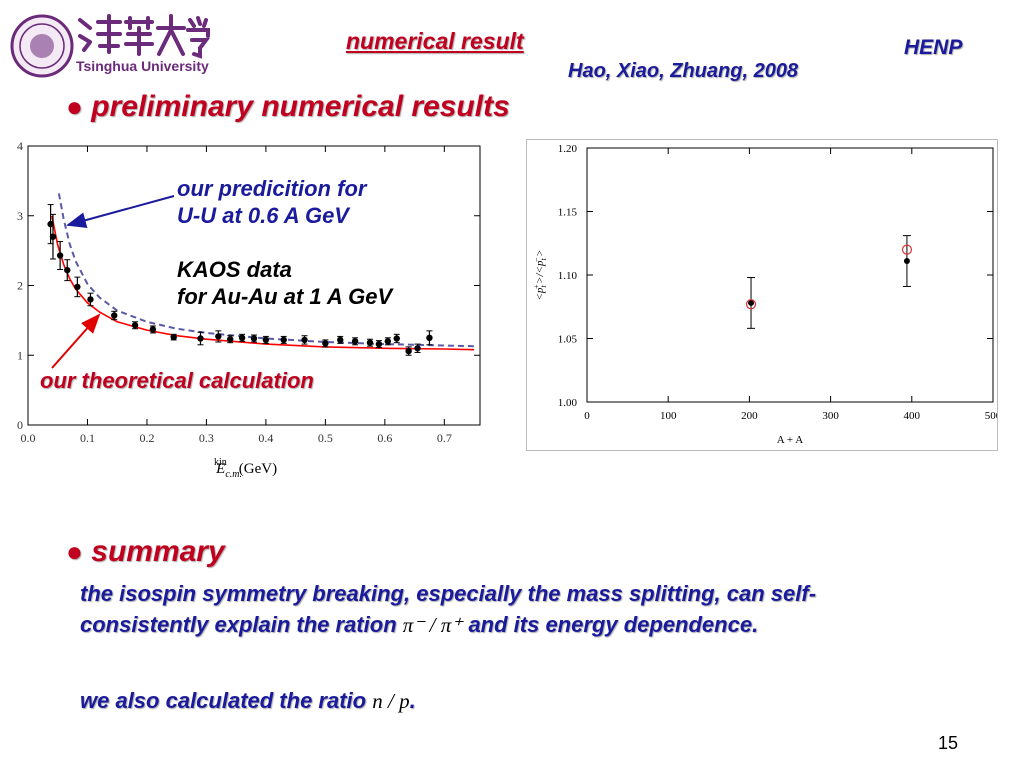  I want to click on pion-ratio-formula: π⁻ / π⁺, so click(432, 625).